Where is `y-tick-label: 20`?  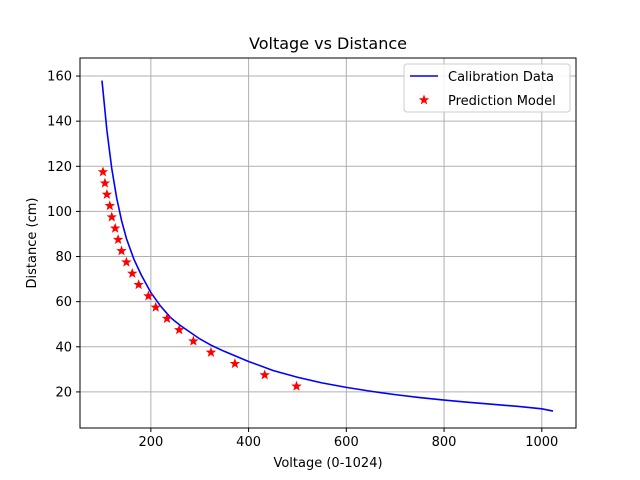 y-tick-label: 20 is located at coordinates (63, 392).